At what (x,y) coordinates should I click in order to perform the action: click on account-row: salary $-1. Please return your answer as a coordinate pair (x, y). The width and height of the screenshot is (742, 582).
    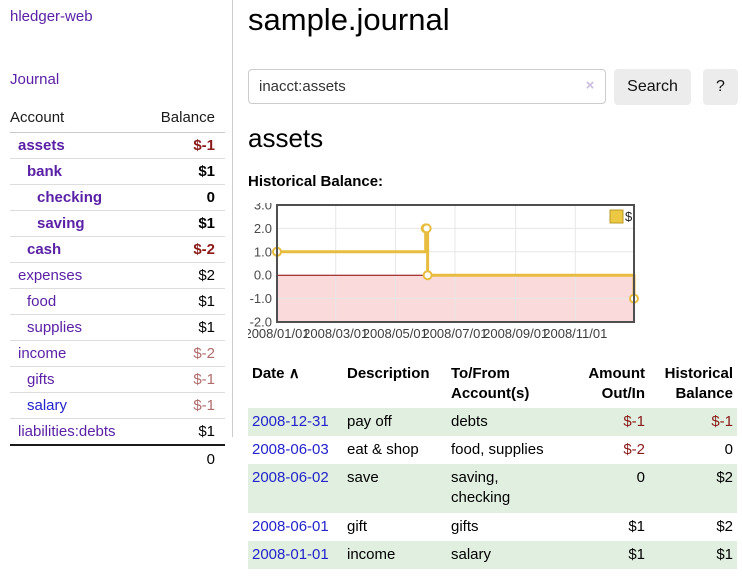
    Looking at the image, I should click on (117, 405).